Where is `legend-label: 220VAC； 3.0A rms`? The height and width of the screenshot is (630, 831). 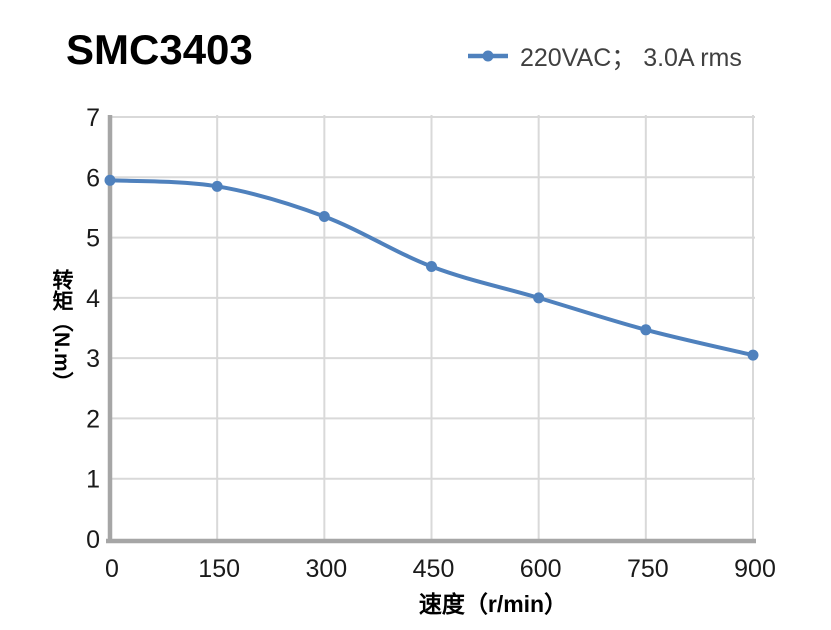
legend-label: 220VAC； 3.0A rms is located at coordinates (631, 58).